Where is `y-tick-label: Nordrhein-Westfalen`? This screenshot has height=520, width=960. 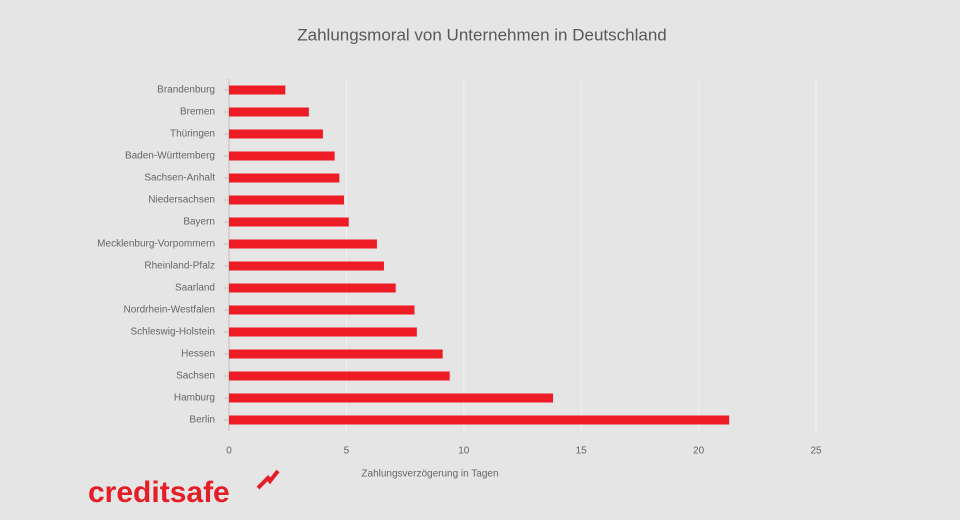
y-tick-label: Nordrhein-Westfalen is located at coordinates (169, 310).